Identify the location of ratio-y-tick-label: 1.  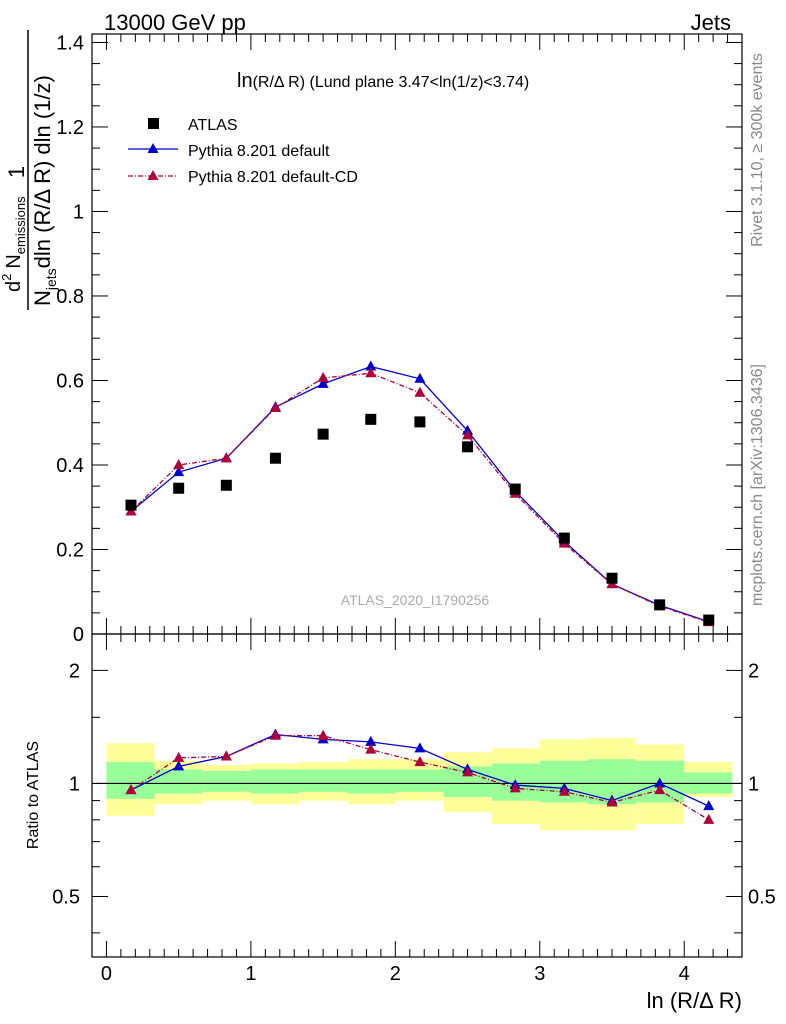
(74, 784).